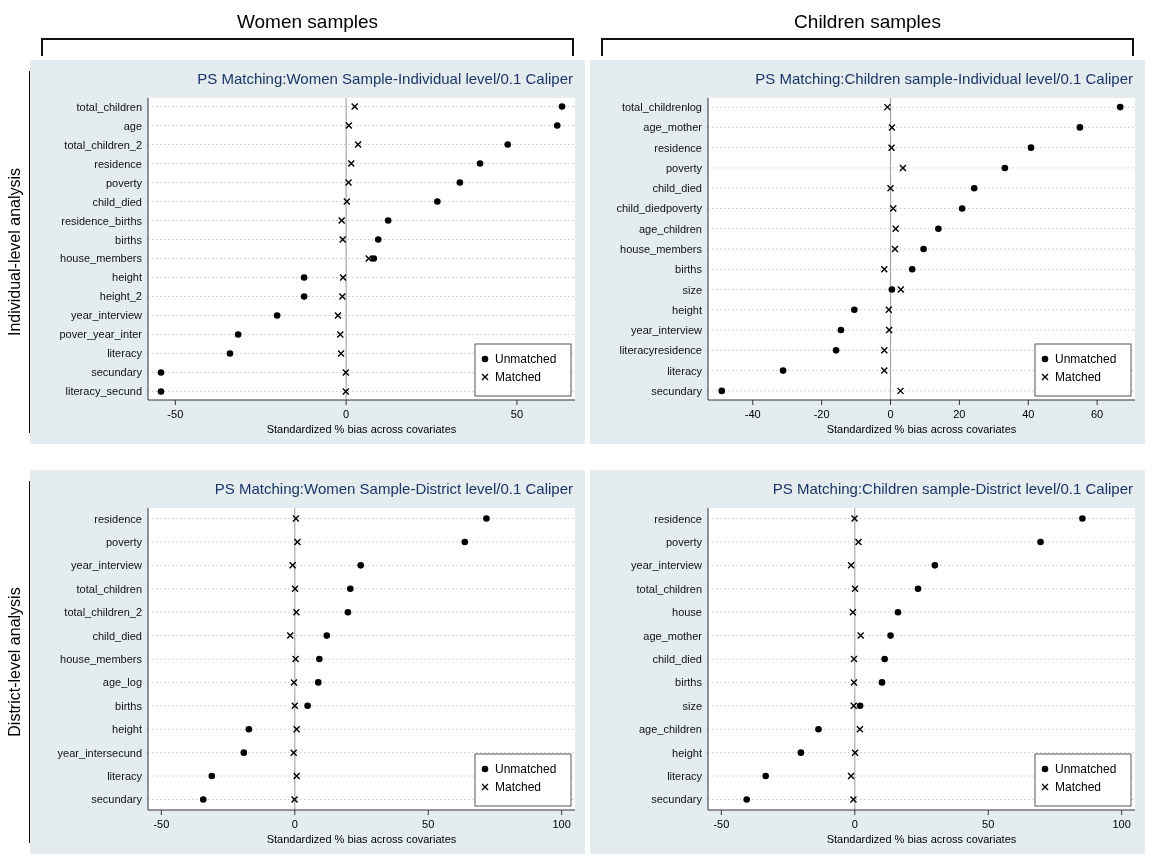  I want to click on chart-title: PS Matching:Women Sample-District level/0.1 Caliper, so click(393, 488).